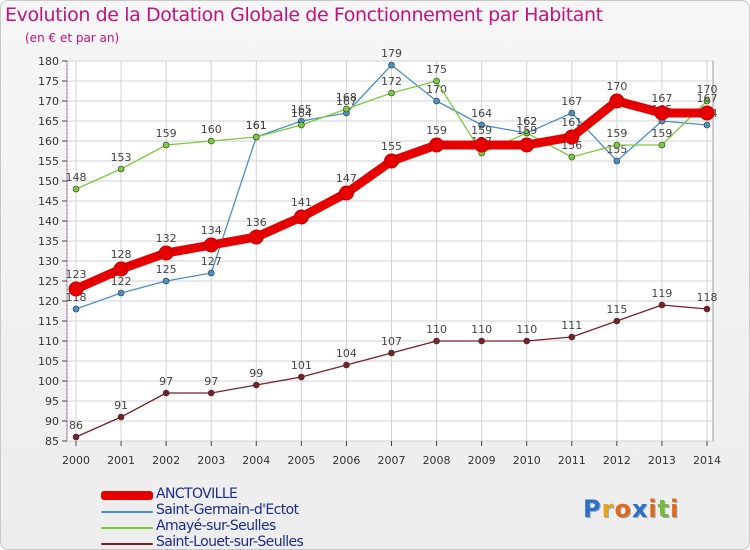 The height and width of the screenshot is (550, 750). Describe the element at coordinates (52, 401) in the screenshot. I see `y-tick-label: 95` at that location.